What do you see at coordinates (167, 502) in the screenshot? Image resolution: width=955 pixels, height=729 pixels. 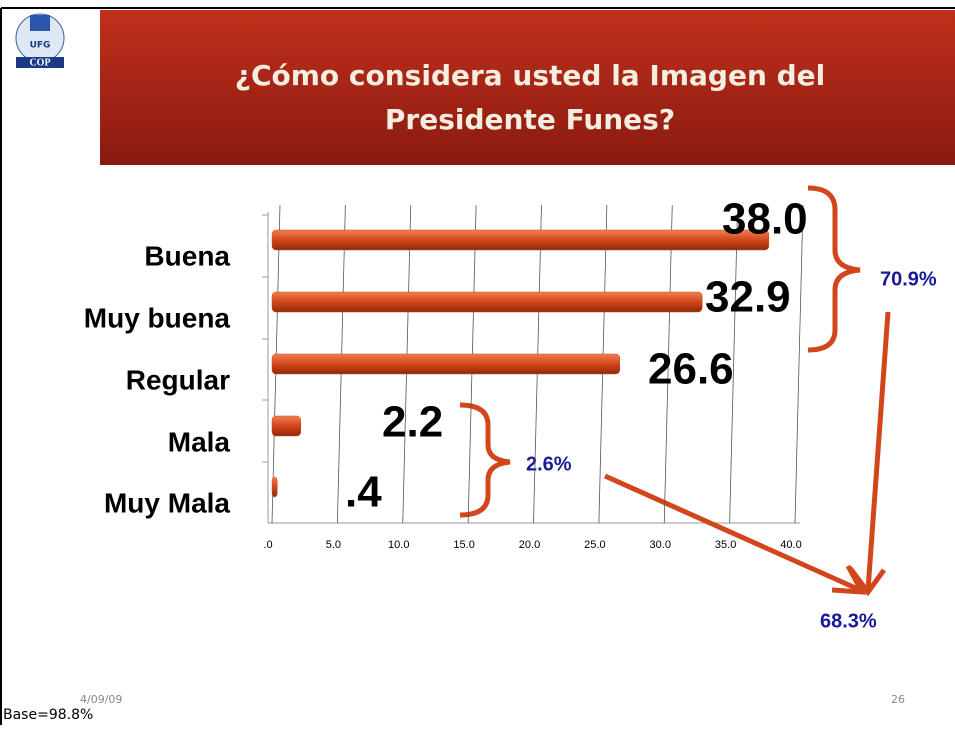 I see `category-label: Muy Mala` at bounding box center [167, 502].